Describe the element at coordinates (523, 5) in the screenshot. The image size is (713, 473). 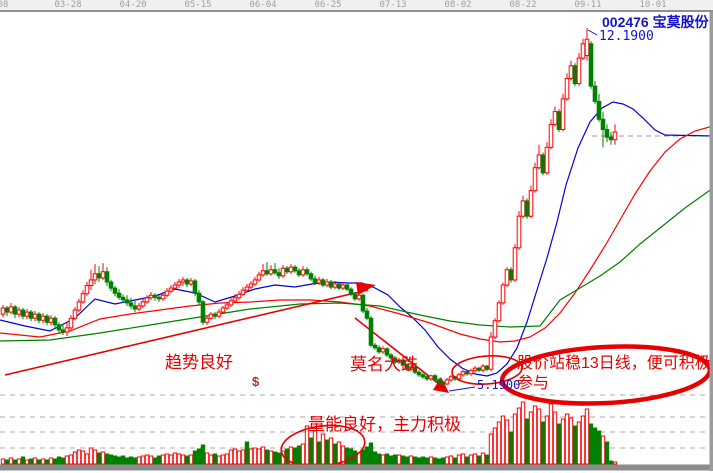
I see `date-tick: 08-22` at that location.